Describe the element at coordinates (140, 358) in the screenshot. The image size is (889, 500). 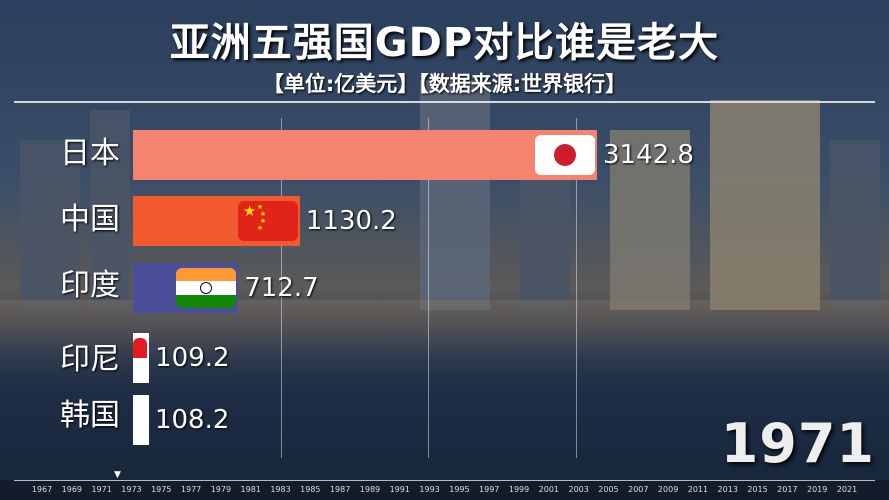
I see `indonesia-flag-icon` at that location.